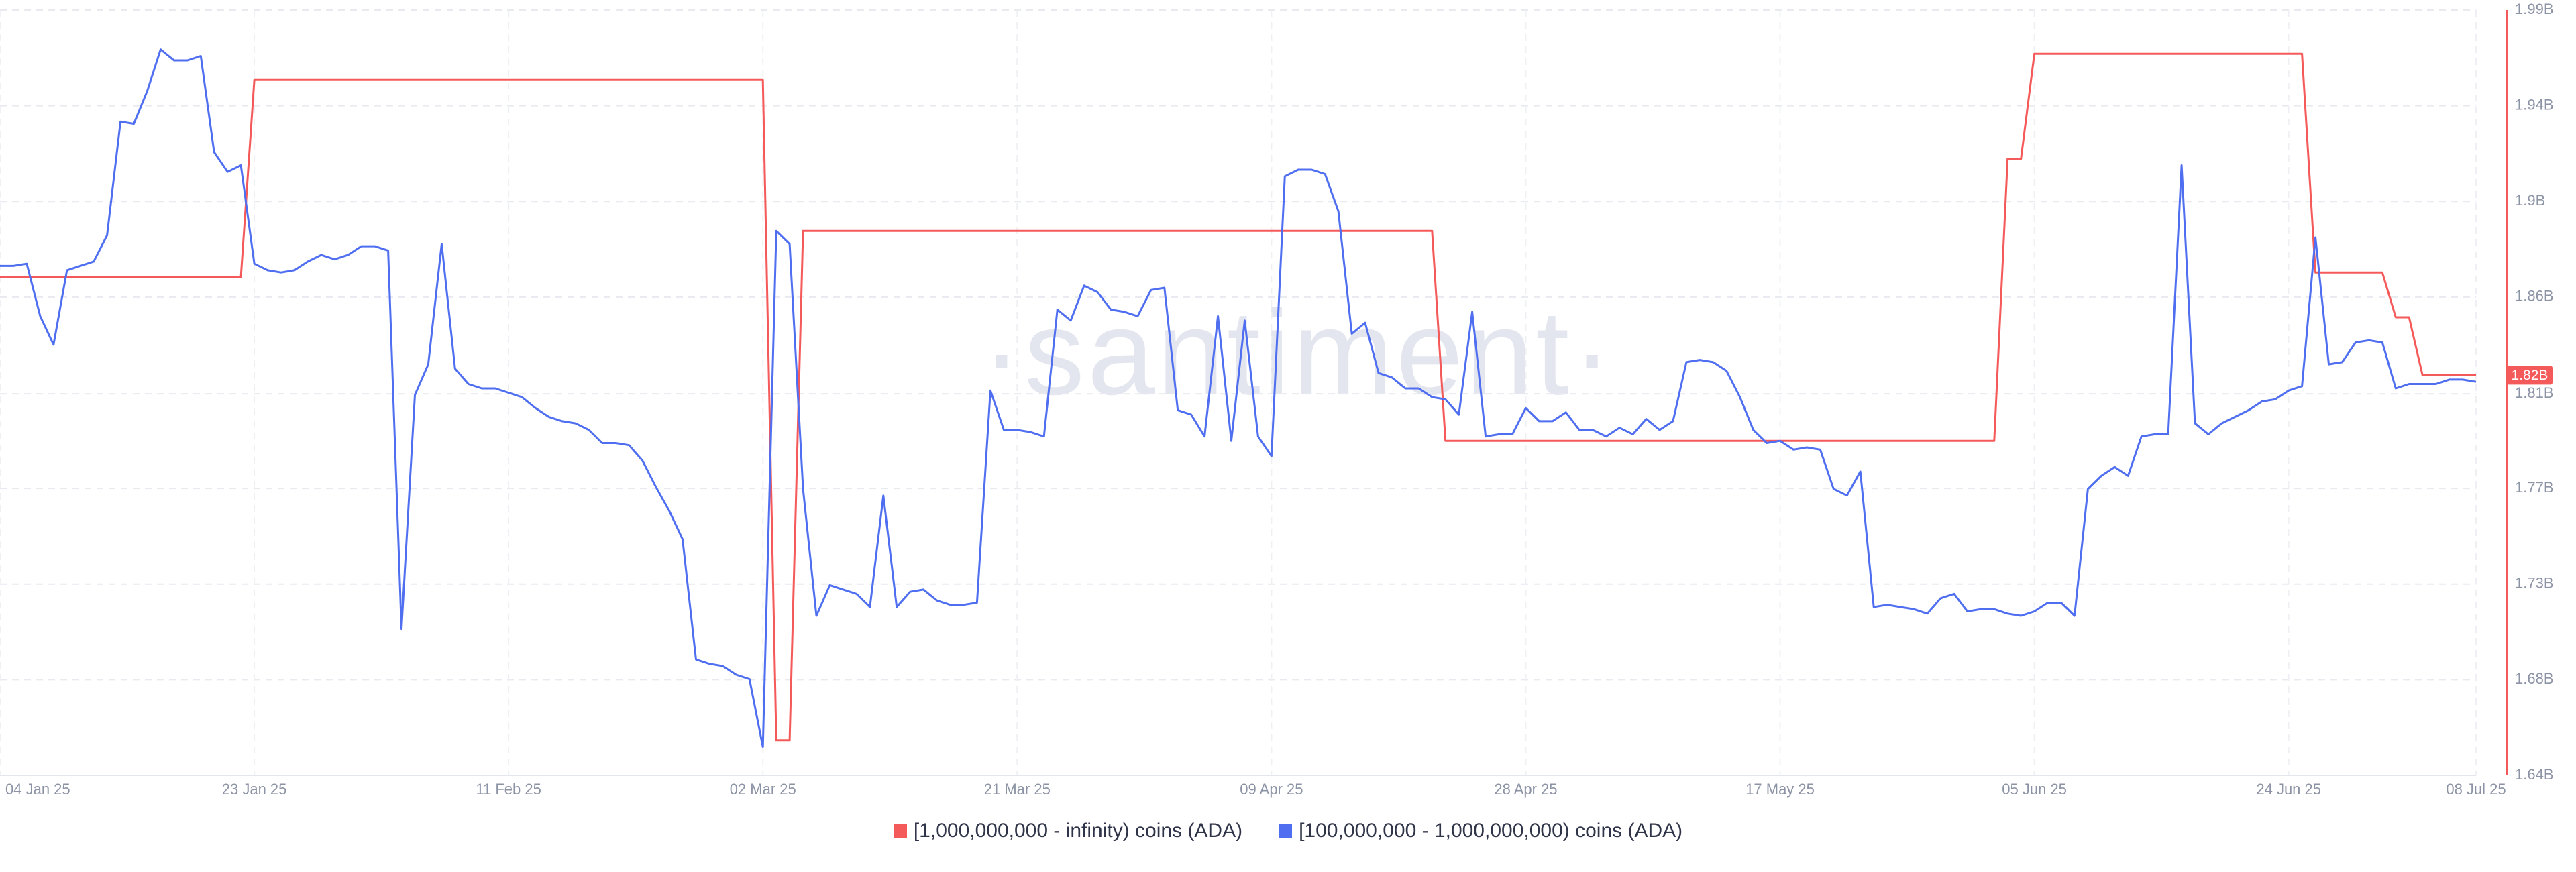 The image size is (2576, 872). Describe the element at coordinates (1525, 790) in the screenshot. I see `x-tick-label: 28 Apr 25` at that location.